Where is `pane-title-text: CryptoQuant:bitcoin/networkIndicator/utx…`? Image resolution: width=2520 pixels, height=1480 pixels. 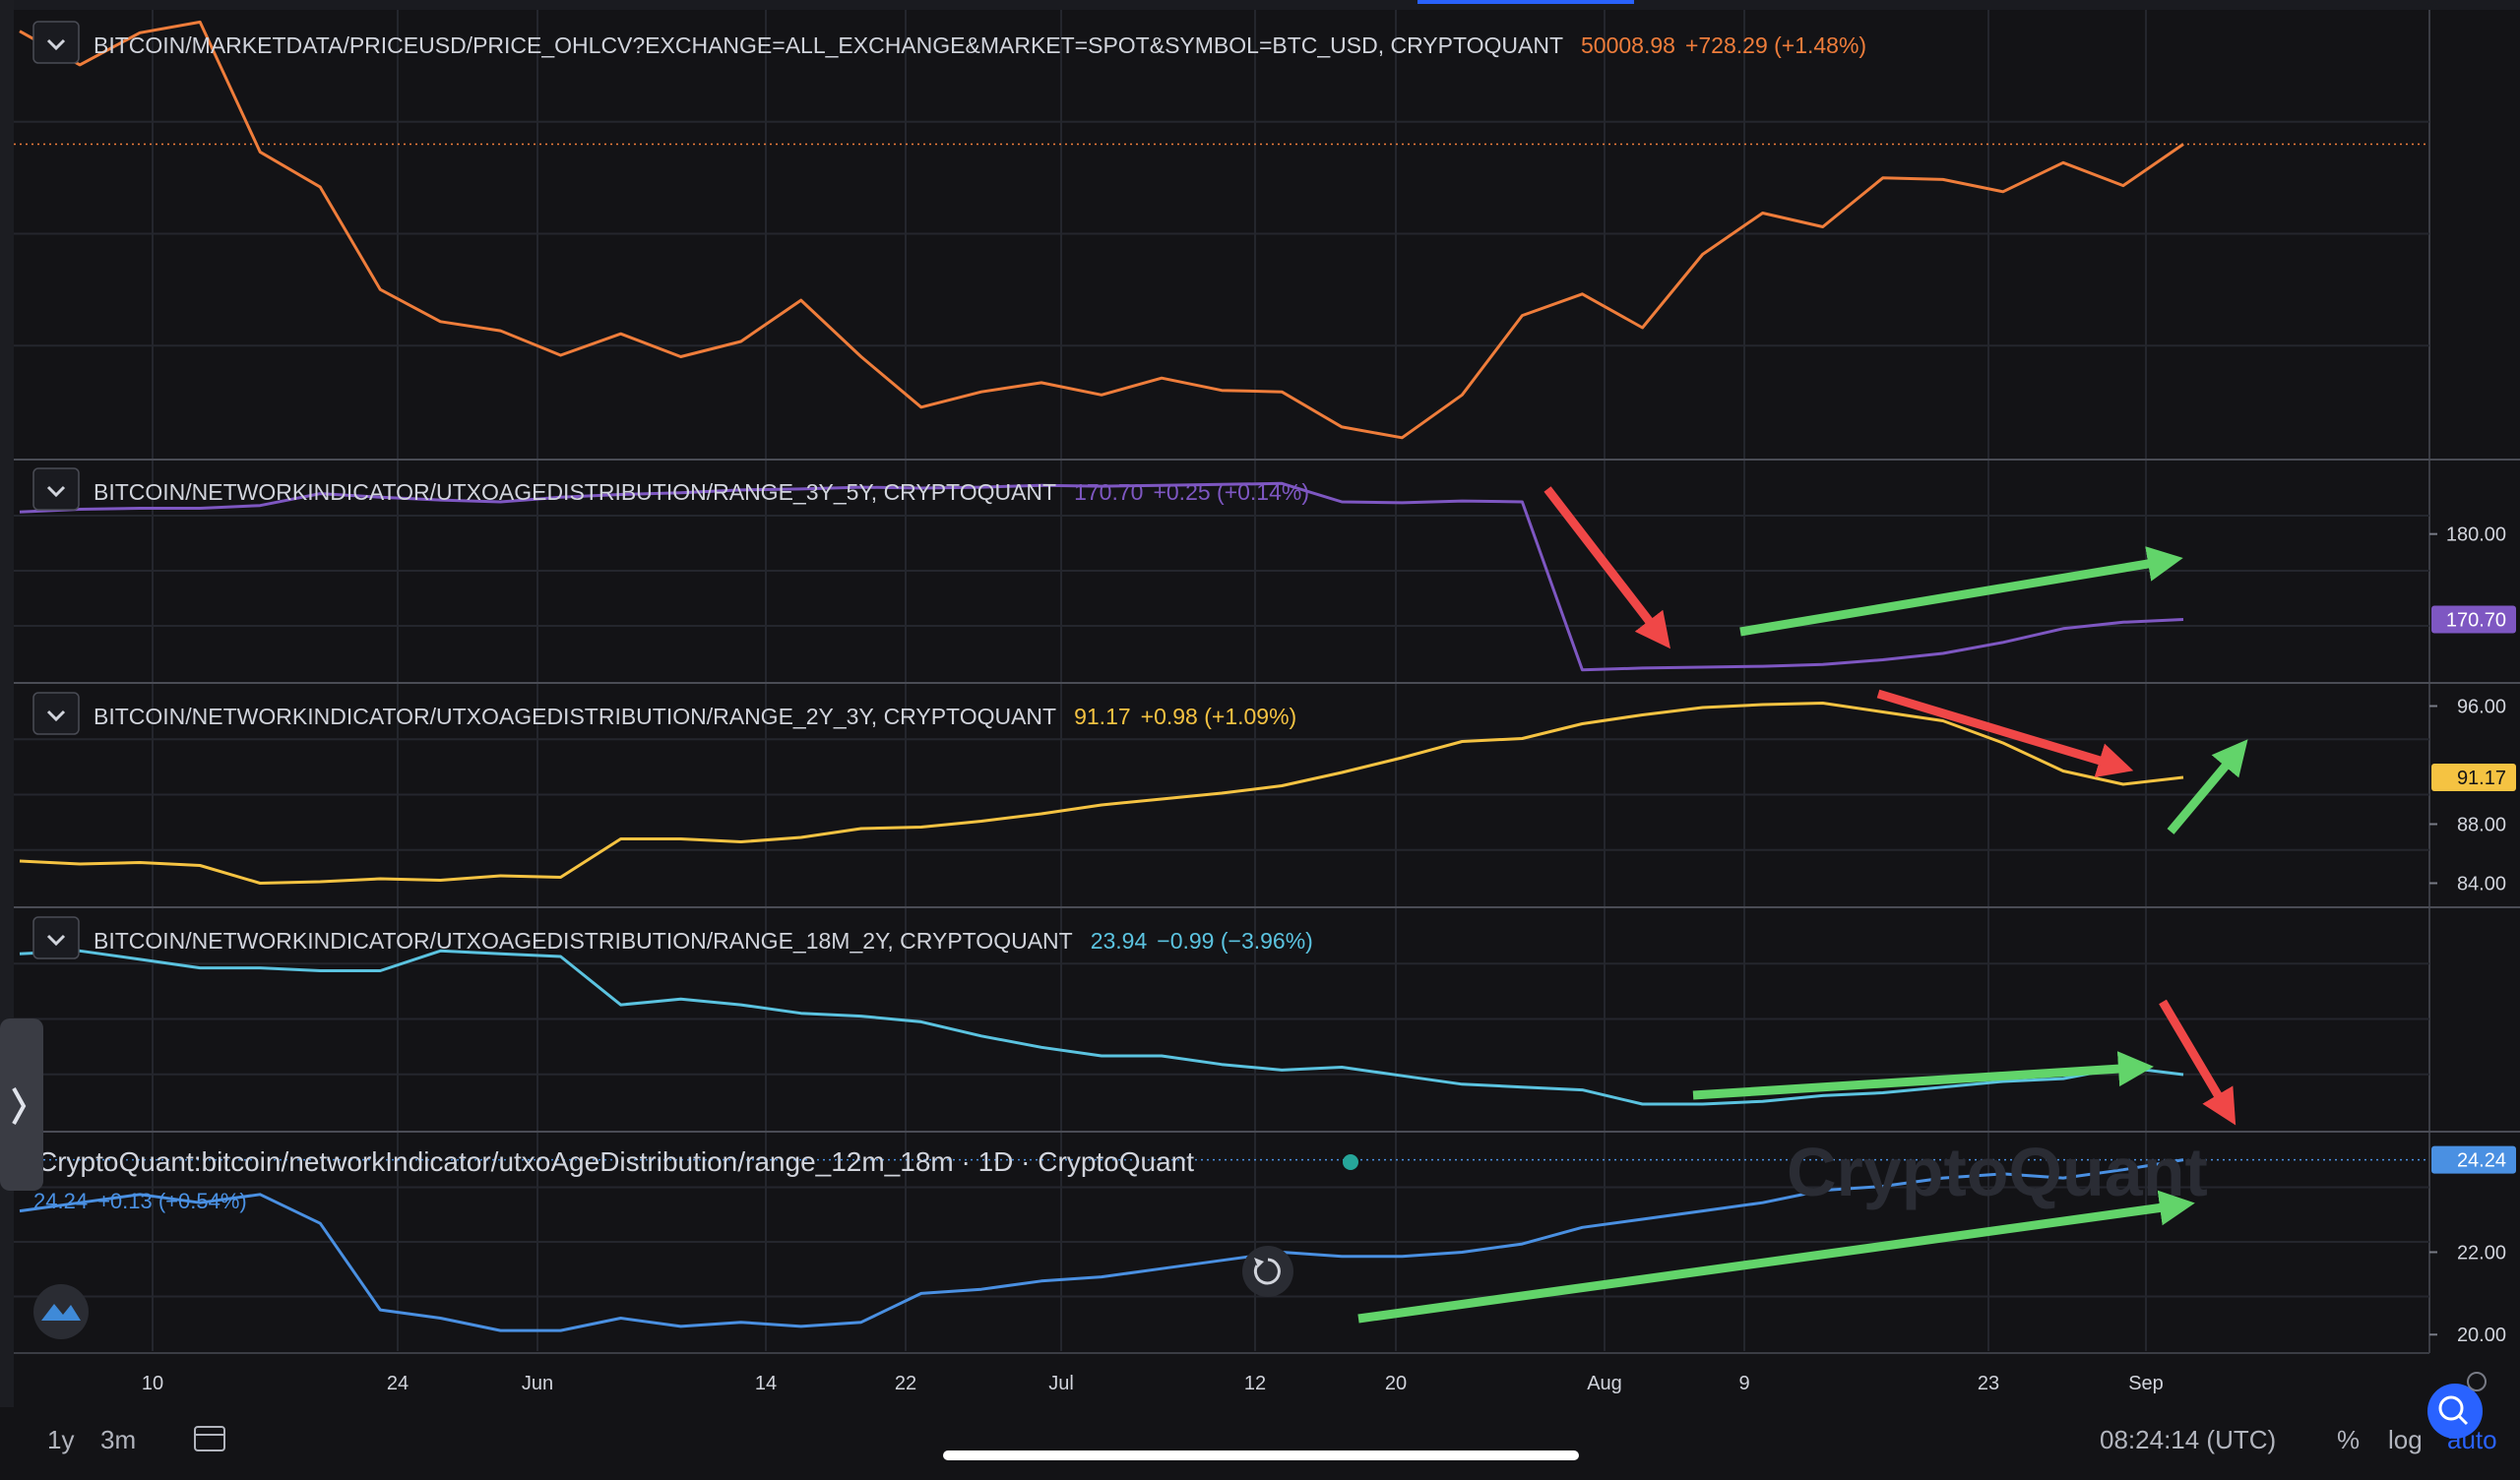
pane-title-text: CryptoQuant:bitcoin/networkIndicator/utx… is located at coordinates (615, 1162).